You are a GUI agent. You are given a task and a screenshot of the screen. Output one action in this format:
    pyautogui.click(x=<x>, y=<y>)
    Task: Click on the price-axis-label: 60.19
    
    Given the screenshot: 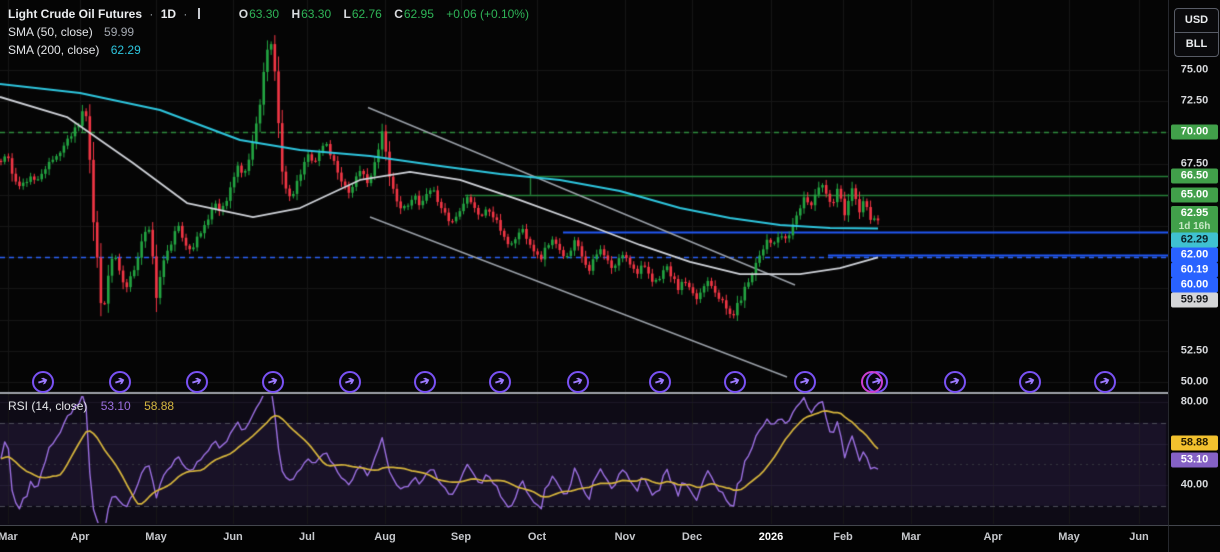 What is the action you would take?
    pyautogui.click(x=1194, y=270)
    